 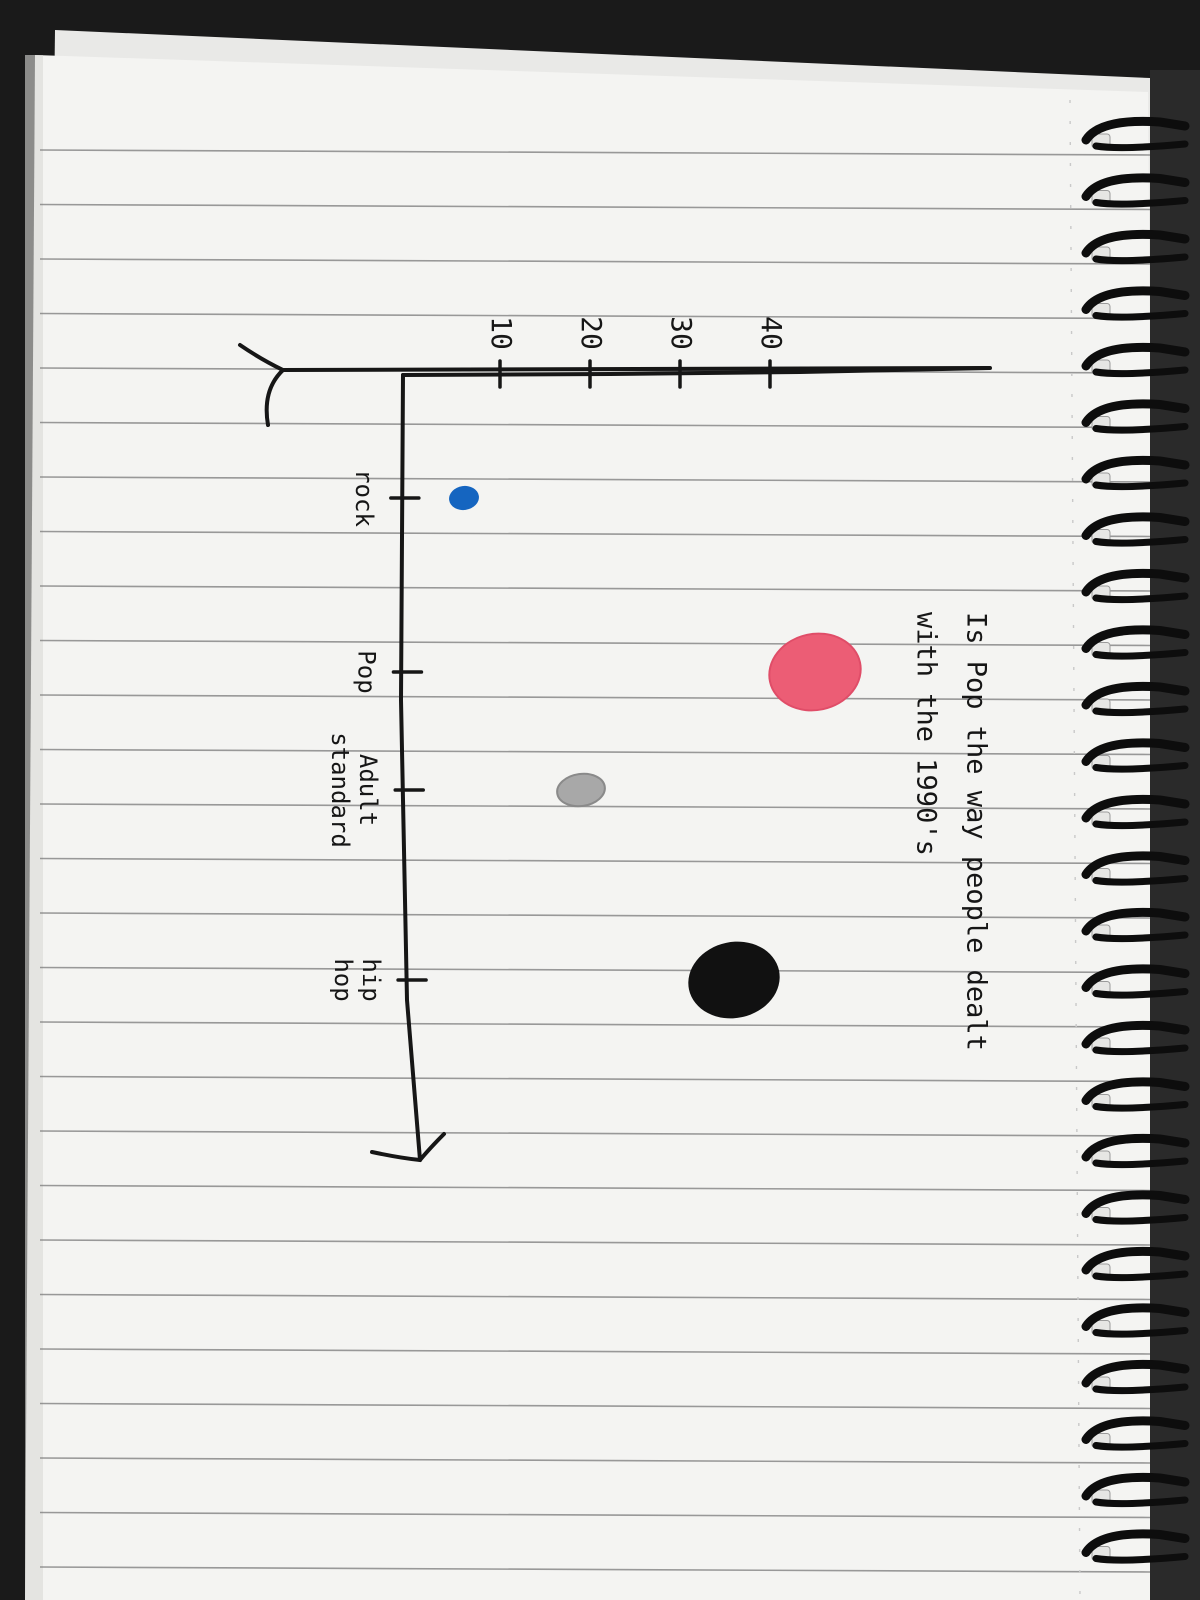 I want to click on data-points, so click(x=655, y=752).